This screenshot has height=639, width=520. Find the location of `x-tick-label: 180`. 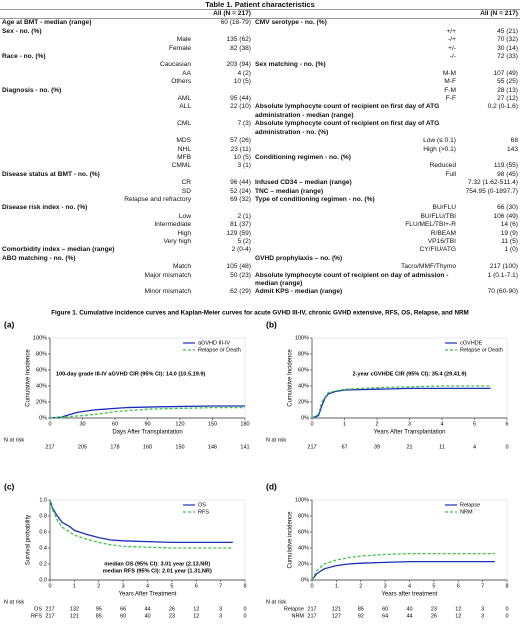

x-tick-label: 180 is located at coordinates (244, 424).